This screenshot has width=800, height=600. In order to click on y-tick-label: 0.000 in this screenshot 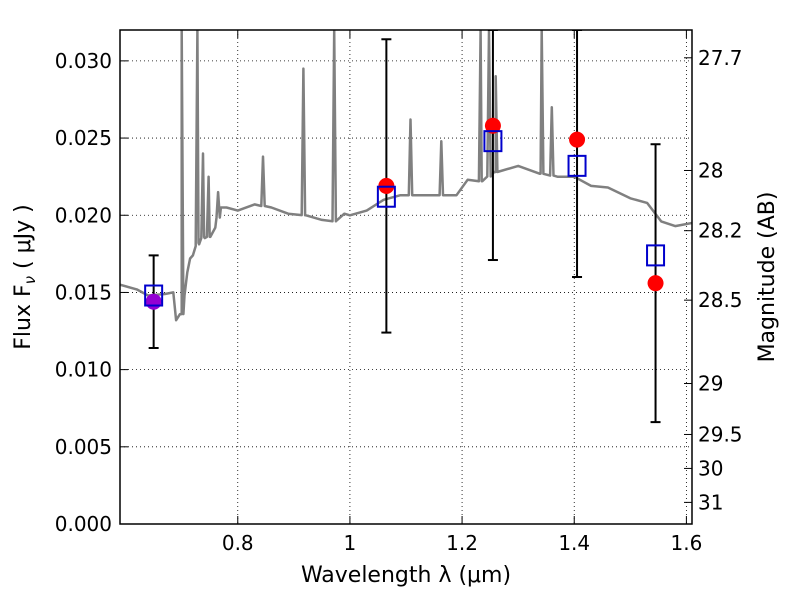, I will do `click(83, 524)`.